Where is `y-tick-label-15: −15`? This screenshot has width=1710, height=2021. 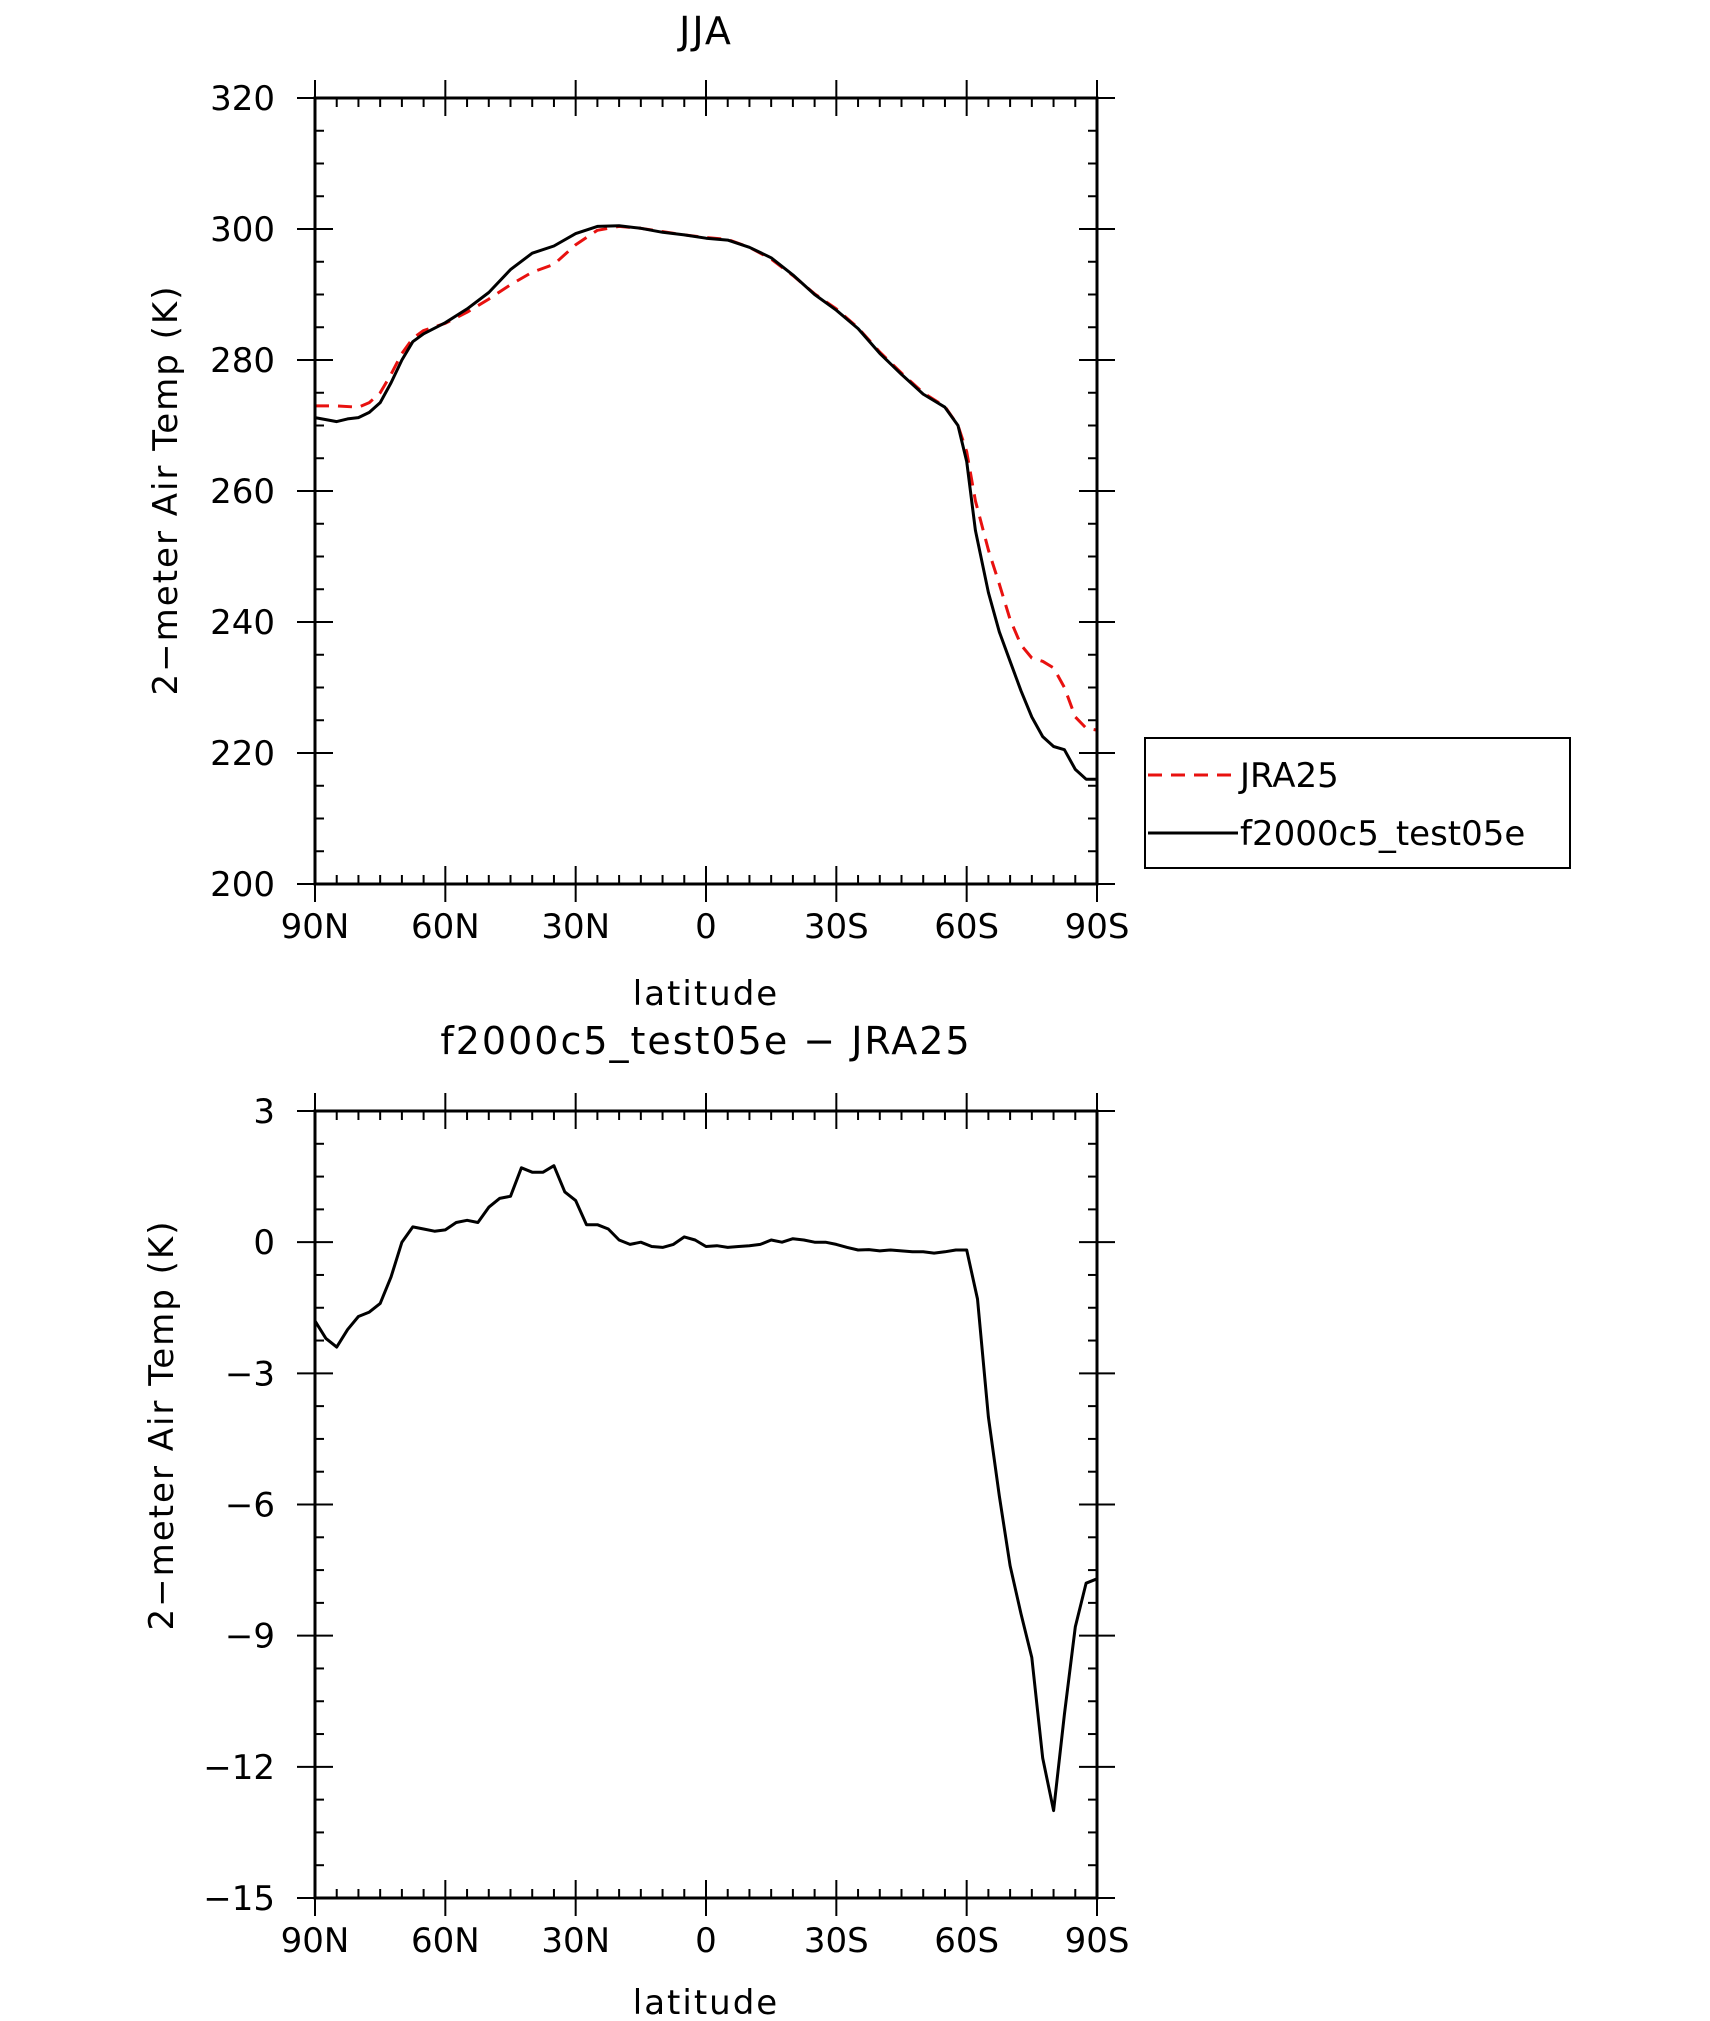 y-tick-label-15: −15 is located at coordinates (239, 1899).